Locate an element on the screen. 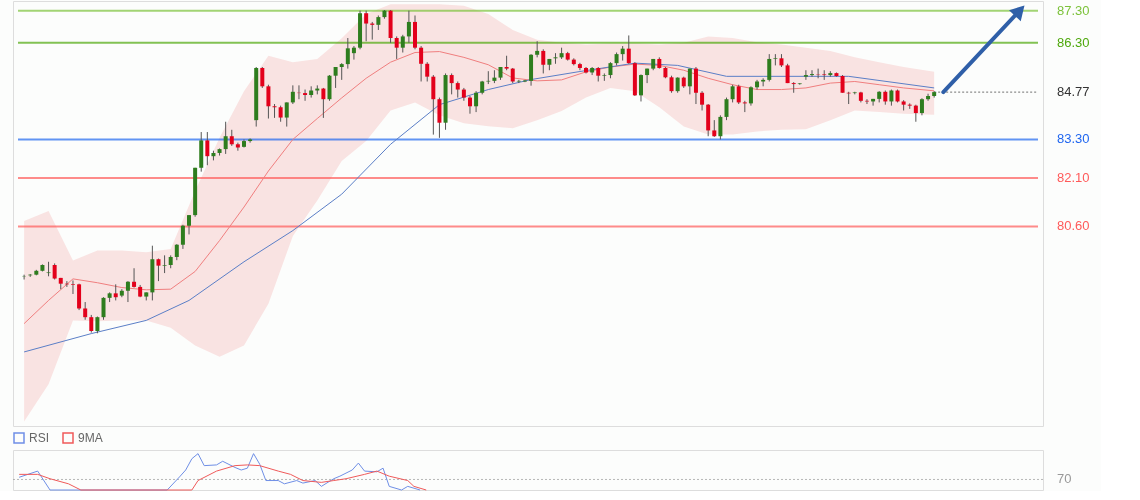 The image size is (1140, 500). ref-line-label: 84.77 is located at coordinates (1073, 92).